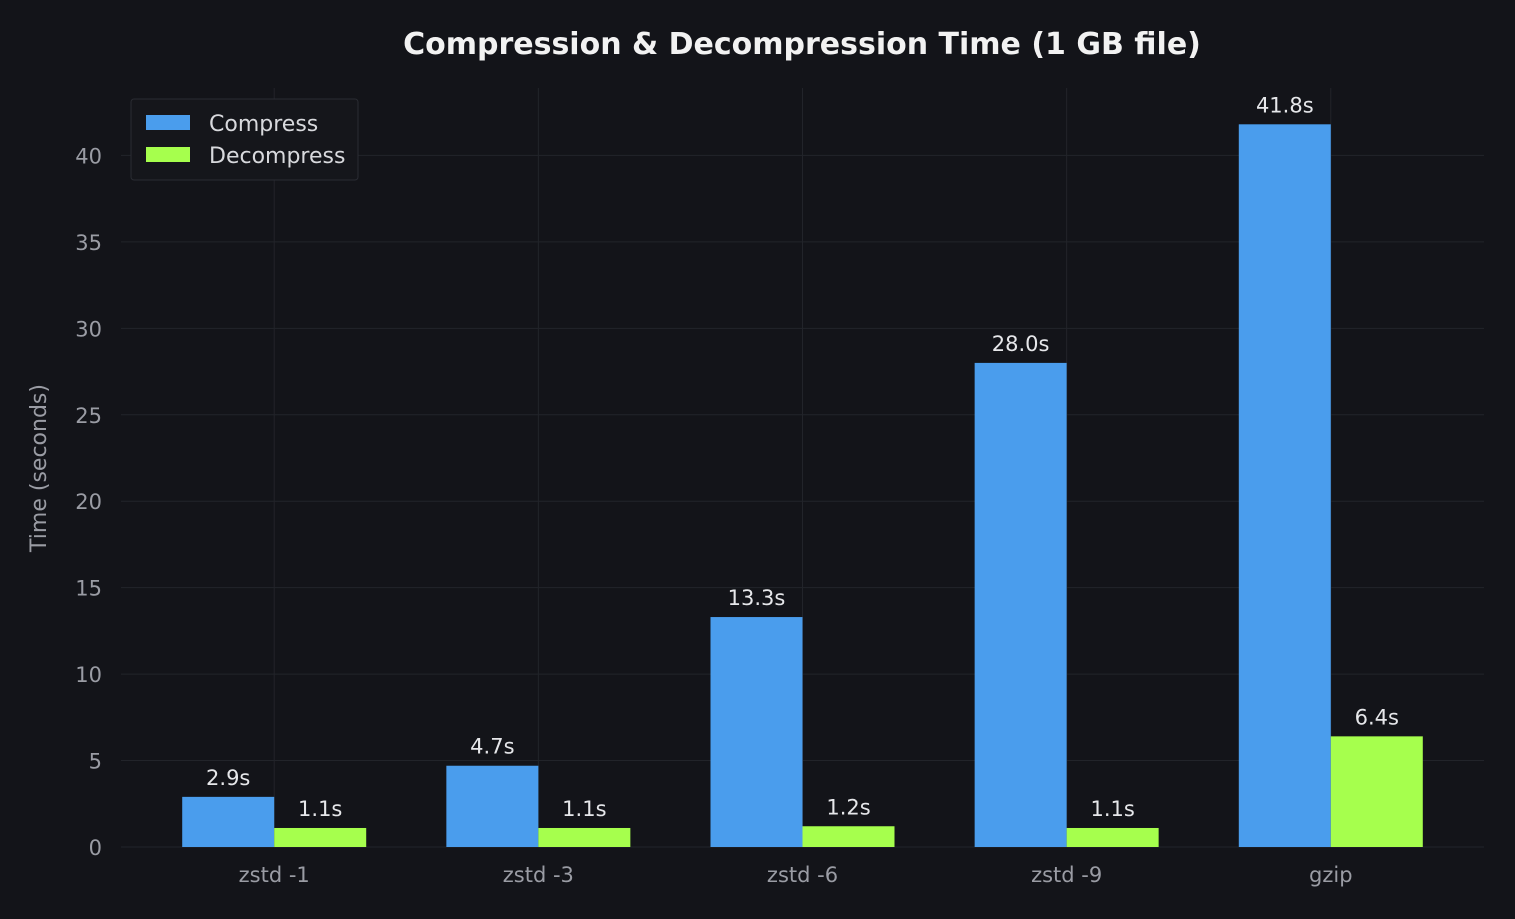 The width and height of the screenshot is (1515, 919). I want to click on y-tick-label: 0, so click(95, 848).